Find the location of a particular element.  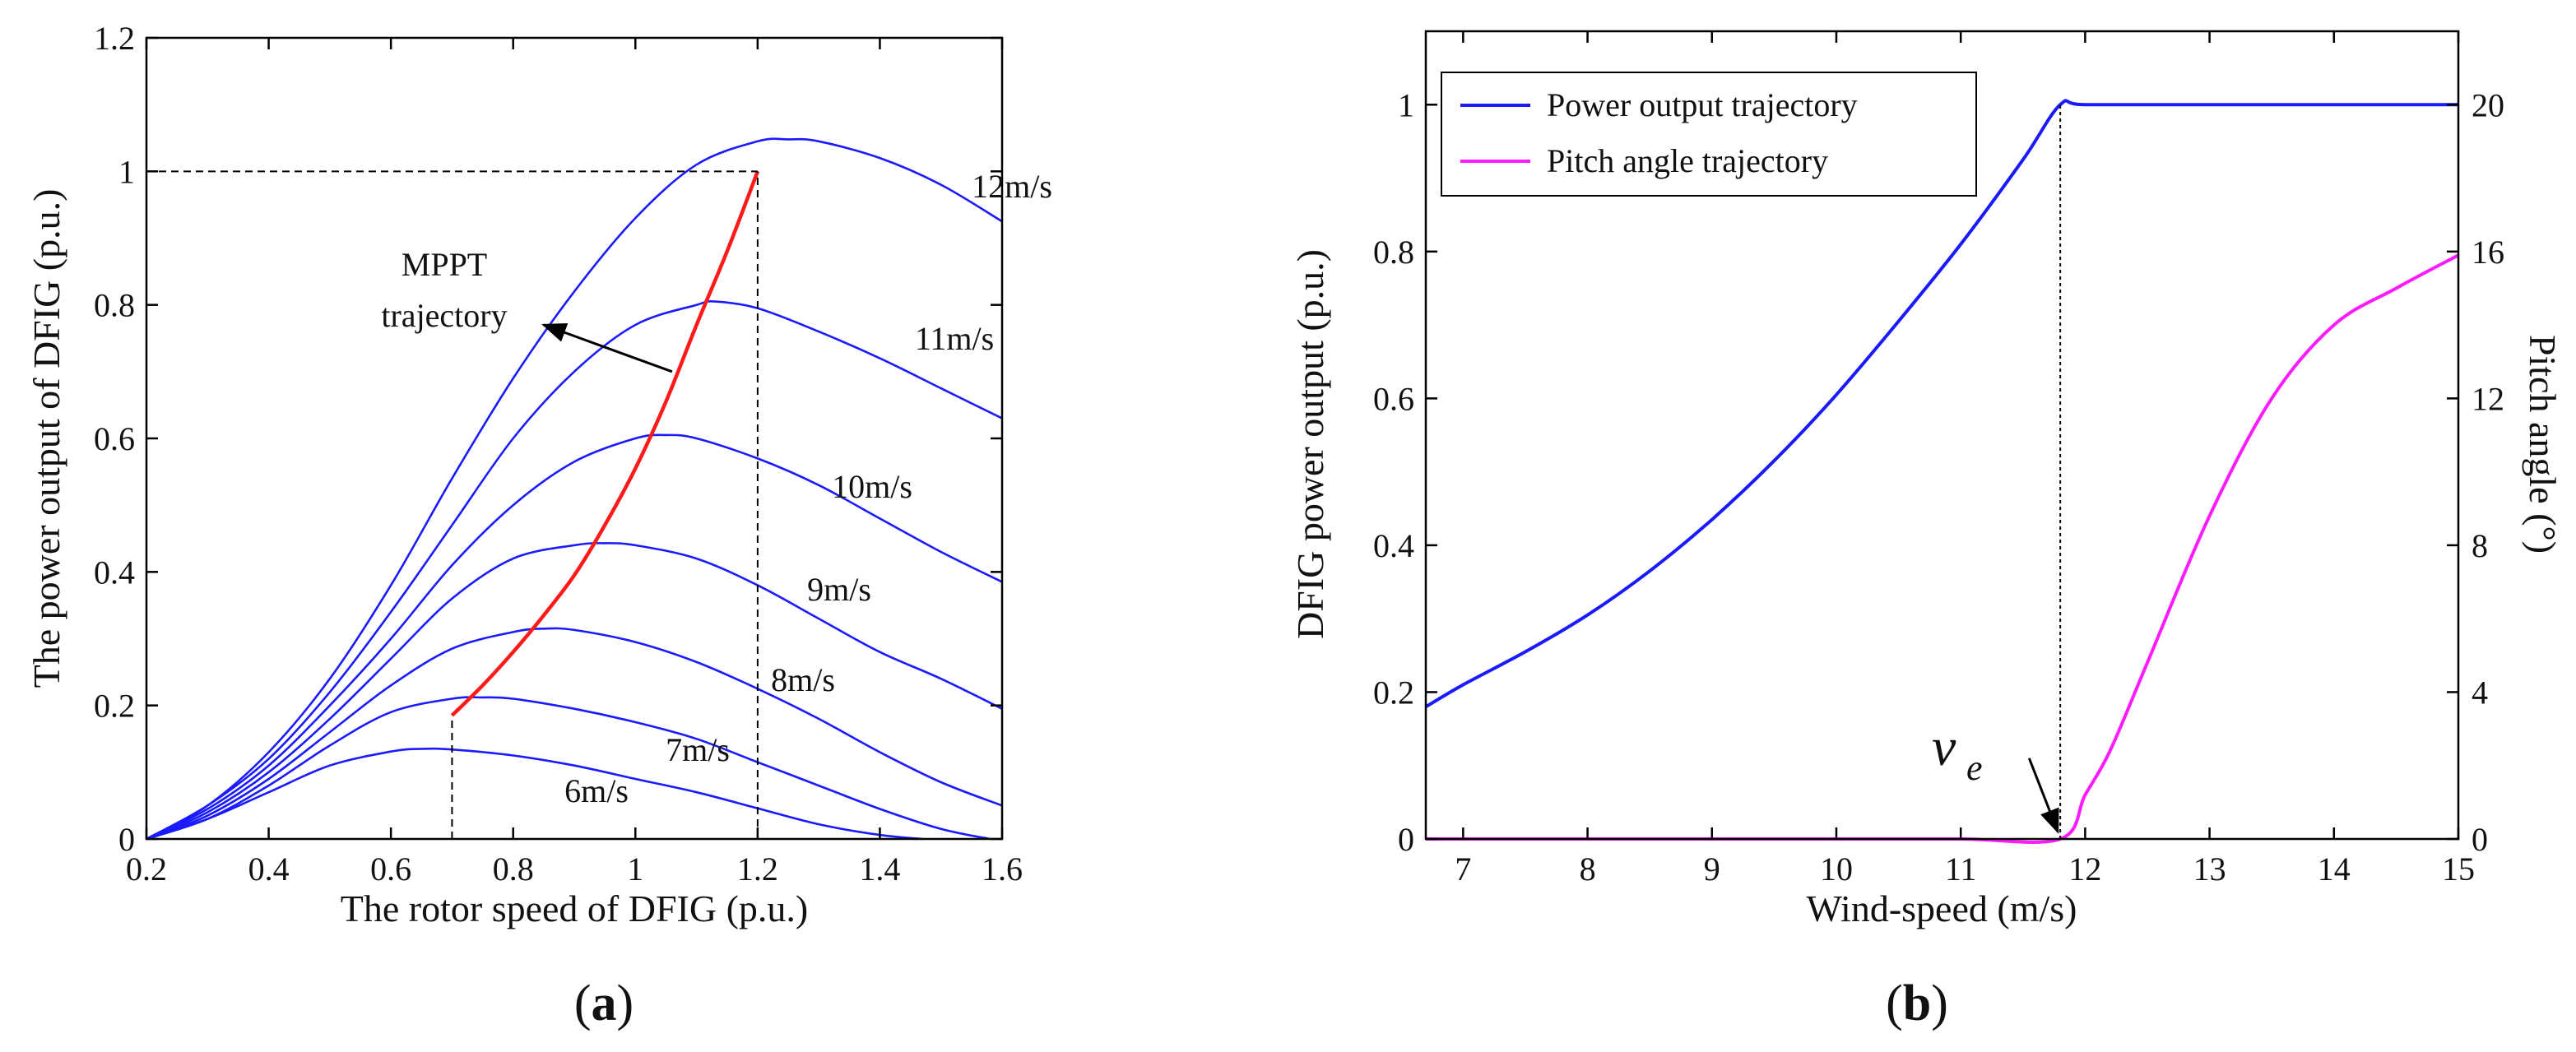

panel-b-y-tick-label: 0.4 is located at coordinates (1394, 545).